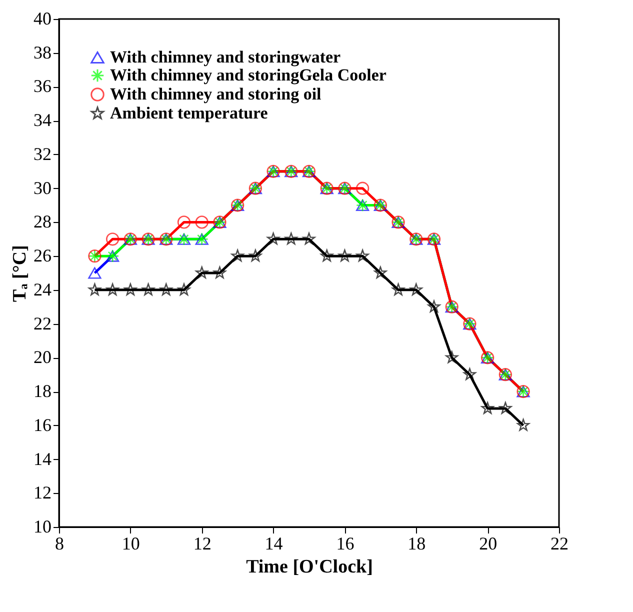  Describe the element at coordinates (43, 52) in the screenshot. I see `y-tick-label: 38` at that location.